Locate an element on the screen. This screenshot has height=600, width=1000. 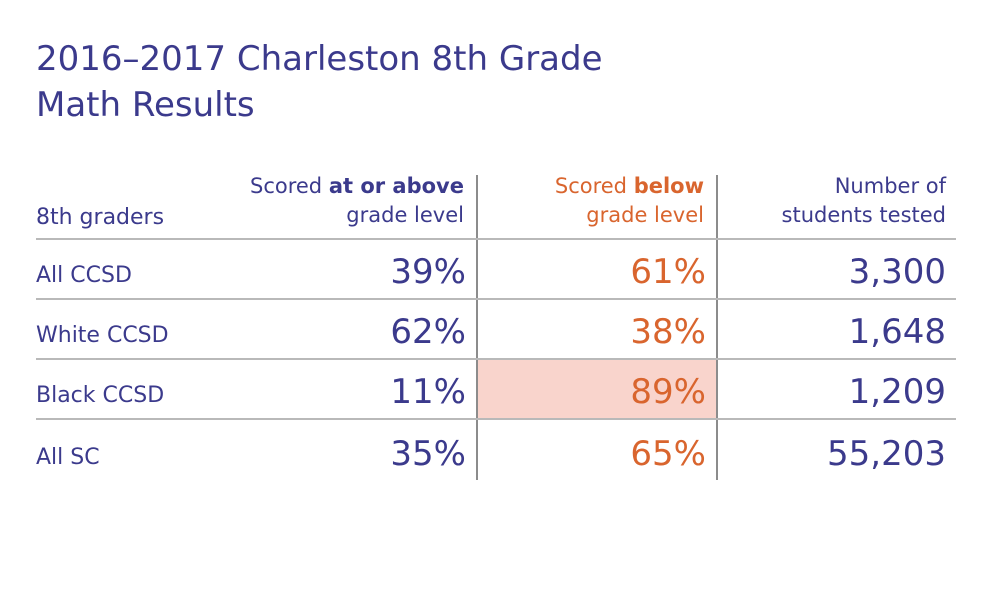
header-cell-tested: Number of students tested is located at coordinates (836, 205).